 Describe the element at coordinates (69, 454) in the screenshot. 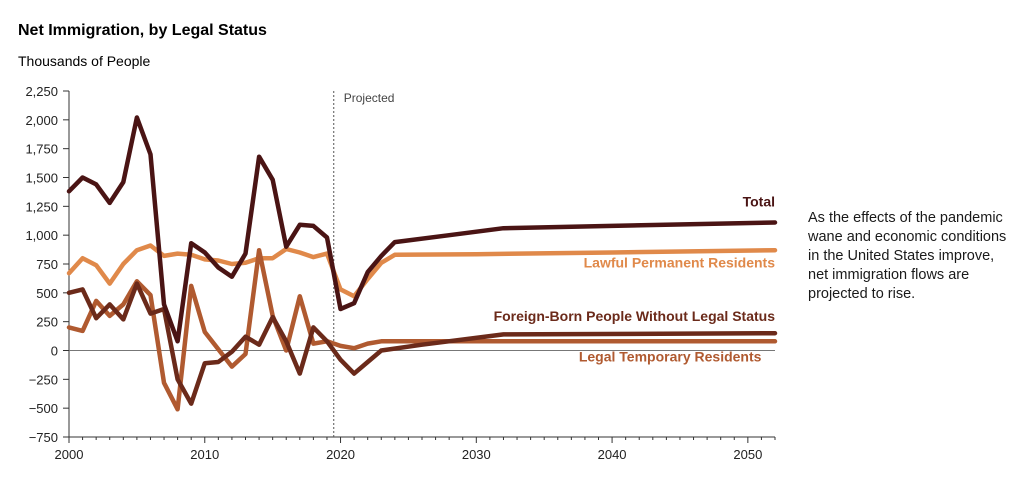

I see `x-tick-label: 2000` at that location.